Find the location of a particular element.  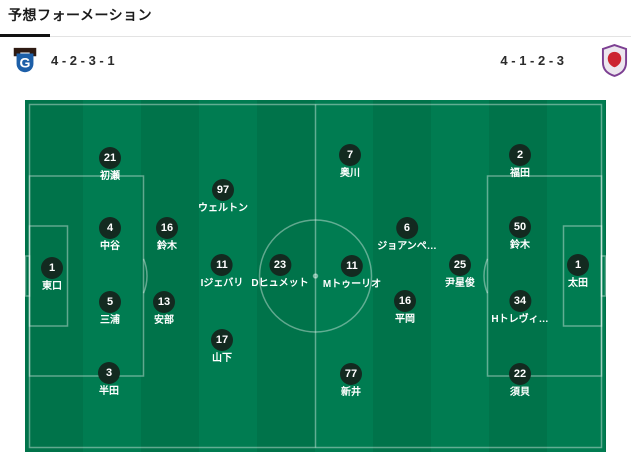

player-name: 東口 is located at coordinates (52, 286).